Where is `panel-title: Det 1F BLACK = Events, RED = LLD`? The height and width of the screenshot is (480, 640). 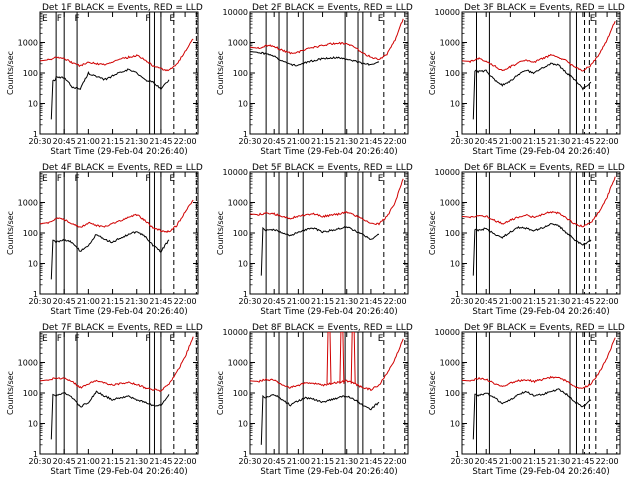 panel-title: Det 1F BLACK = Events, RED = LLD is located at coordinates (122, 8).